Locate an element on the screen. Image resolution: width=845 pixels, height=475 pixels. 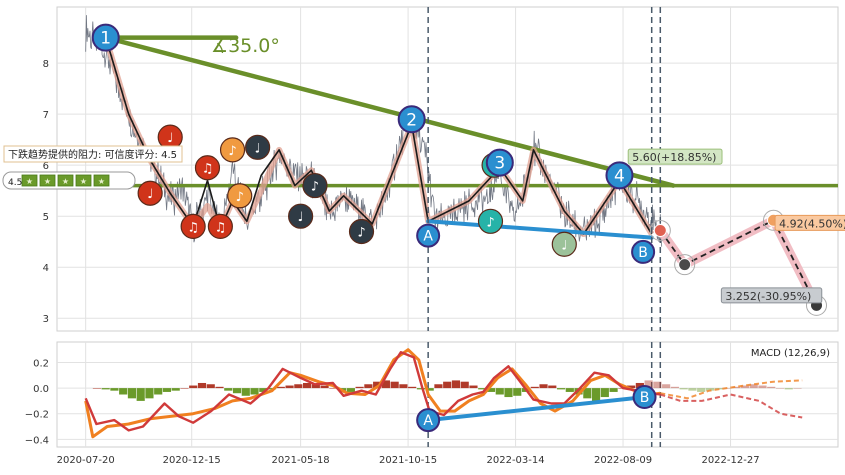
resistance-label: 下跌趋势提供的阻力: 可信度评分: 4.5 is located at coordinates (93, 154).